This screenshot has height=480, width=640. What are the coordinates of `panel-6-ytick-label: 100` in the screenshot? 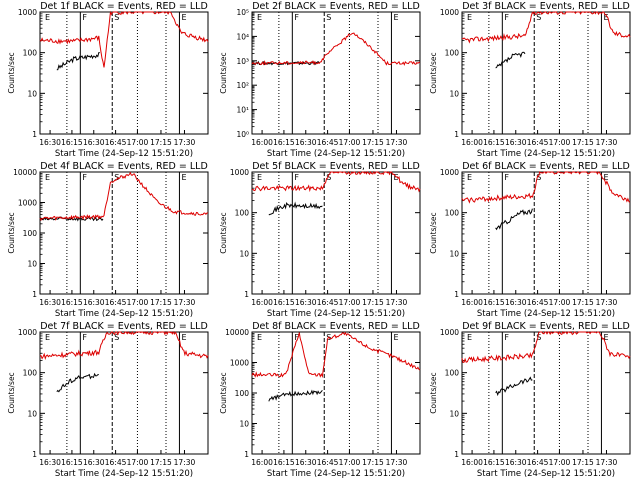 It's located at (452, 213).